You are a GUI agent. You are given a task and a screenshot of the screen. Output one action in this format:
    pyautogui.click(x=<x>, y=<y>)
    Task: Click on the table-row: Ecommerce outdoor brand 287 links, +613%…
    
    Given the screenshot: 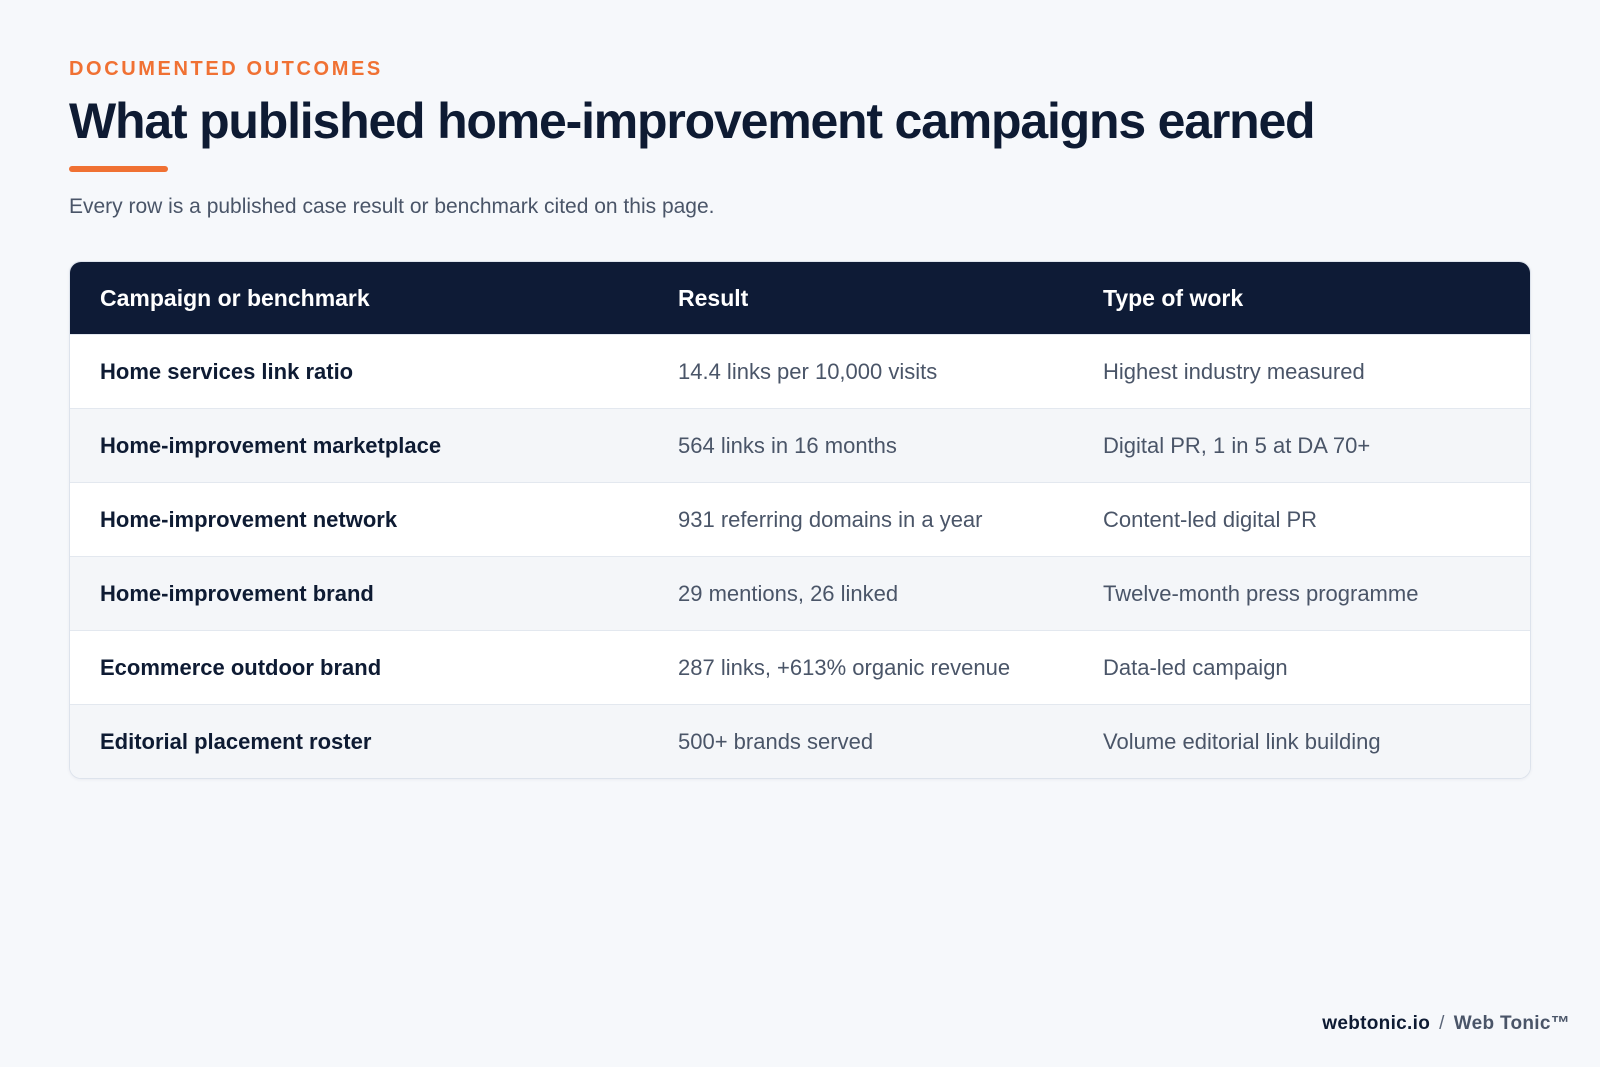 What is the action you would take?
    pyautogui.click(x=800, y=667)
    